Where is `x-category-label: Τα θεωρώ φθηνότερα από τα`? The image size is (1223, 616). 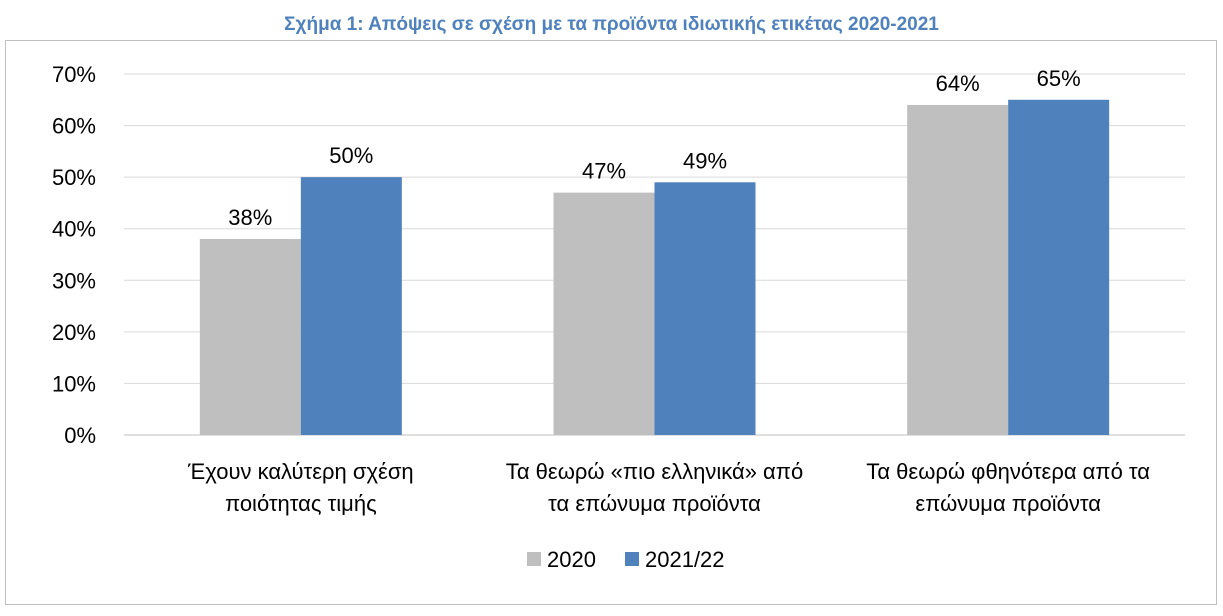
x-category-label: Τα θεωρώ φθηνότερα από τα is located at coordinates (1008, 471).